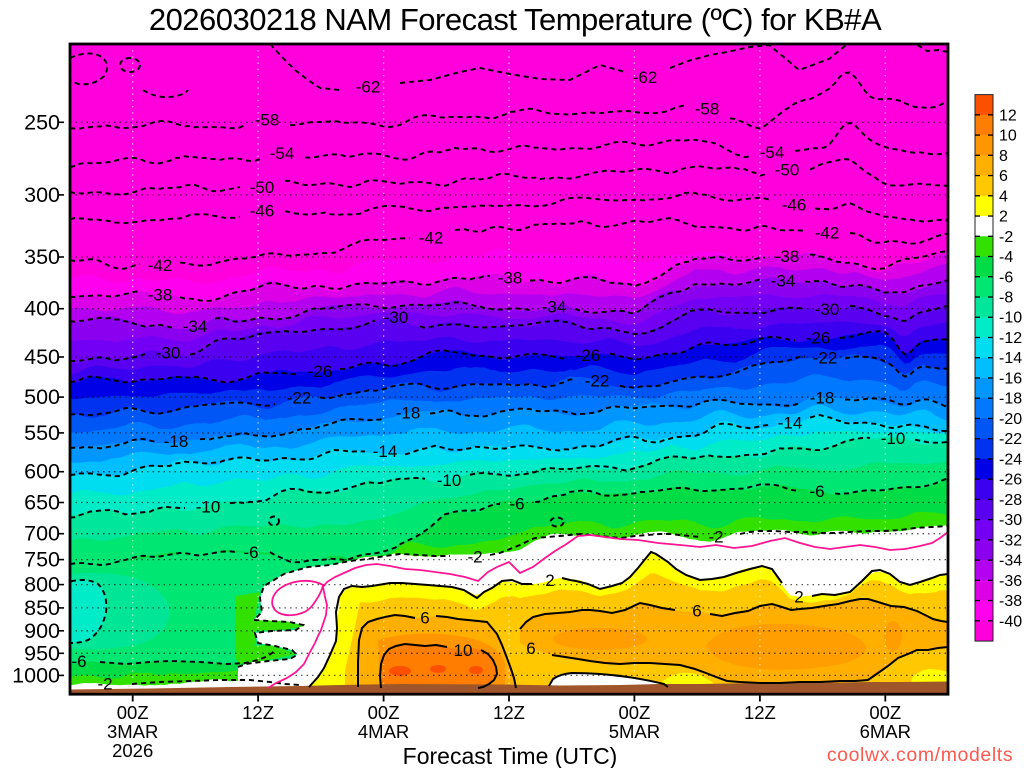 This screenshot has width=1024, height=768. Describe the element at coordinates (42, 472) in the screenshot. I see `svg-text: 600` at that location.